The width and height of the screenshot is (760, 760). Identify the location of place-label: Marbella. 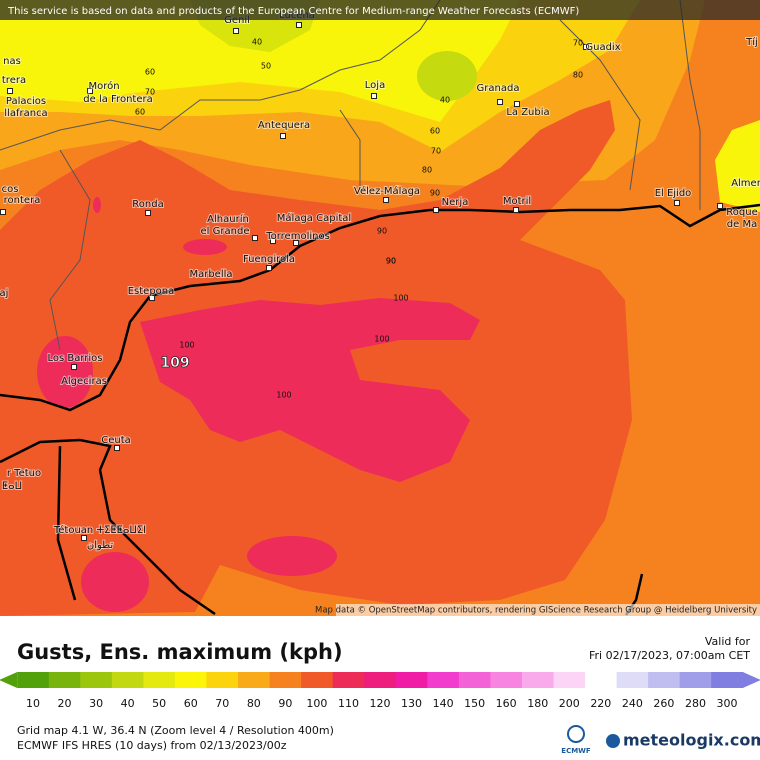
(210, 274).